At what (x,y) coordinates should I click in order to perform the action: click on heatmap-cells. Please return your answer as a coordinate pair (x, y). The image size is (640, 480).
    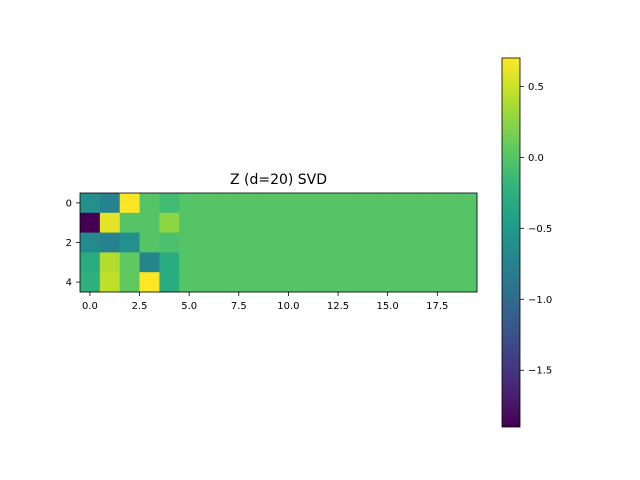
    Looking at the image, I should click on (279, 243).